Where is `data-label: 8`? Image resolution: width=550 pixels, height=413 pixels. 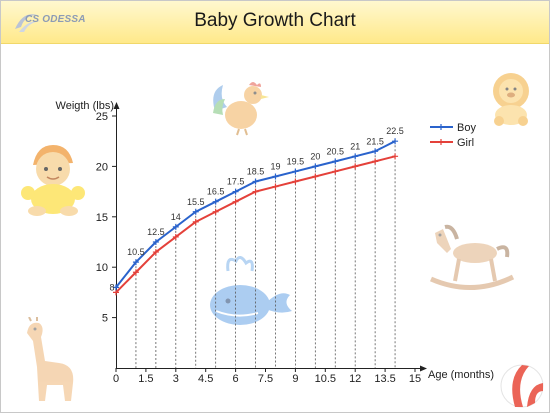
data-label: 8 is located at coordinates (111, 287).